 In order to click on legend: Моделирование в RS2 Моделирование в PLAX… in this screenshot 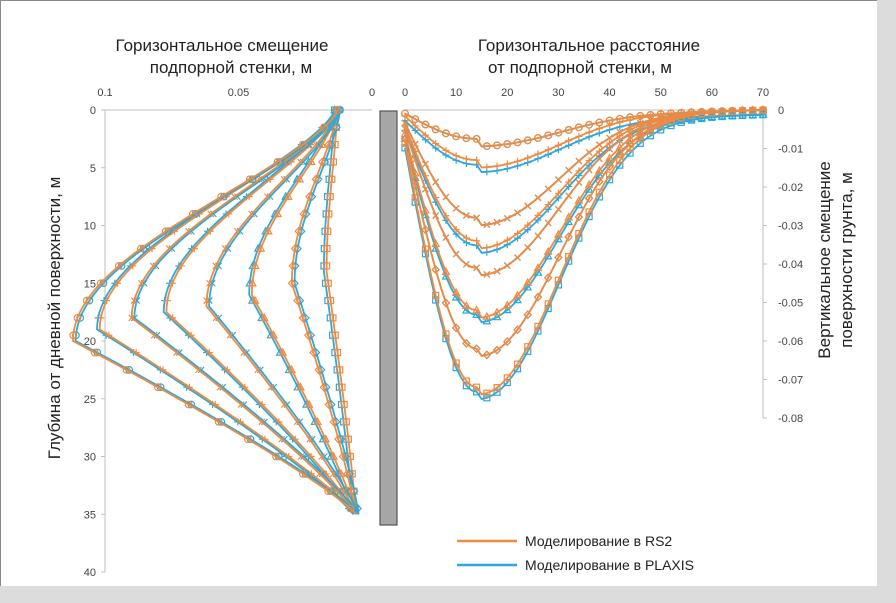, I will do `click(575, 553)`.